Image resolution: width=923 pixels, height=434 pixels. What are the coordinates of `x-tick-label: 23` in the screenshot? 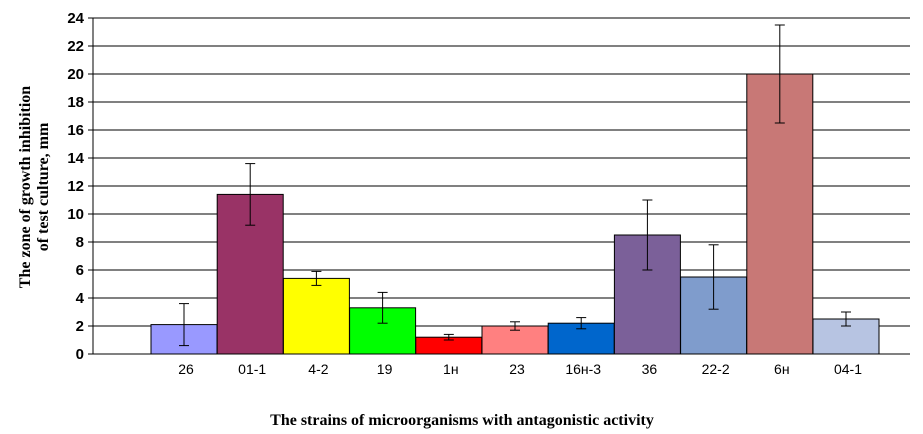 It's located at (517, 369).